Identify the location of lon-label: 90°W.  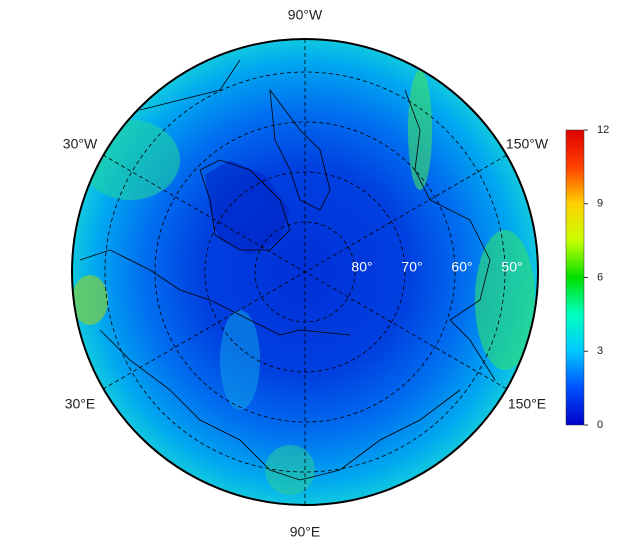
(305, 15).